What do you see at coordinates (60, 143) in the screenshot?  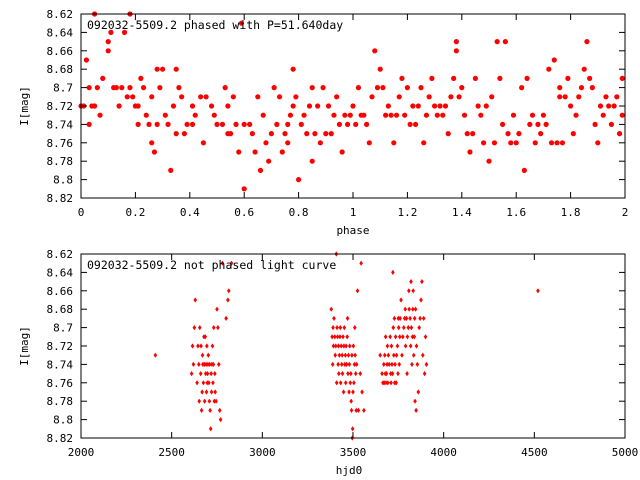 I see `panel-phased-ytick-label: 8.76` at bounding box center [60, 143].